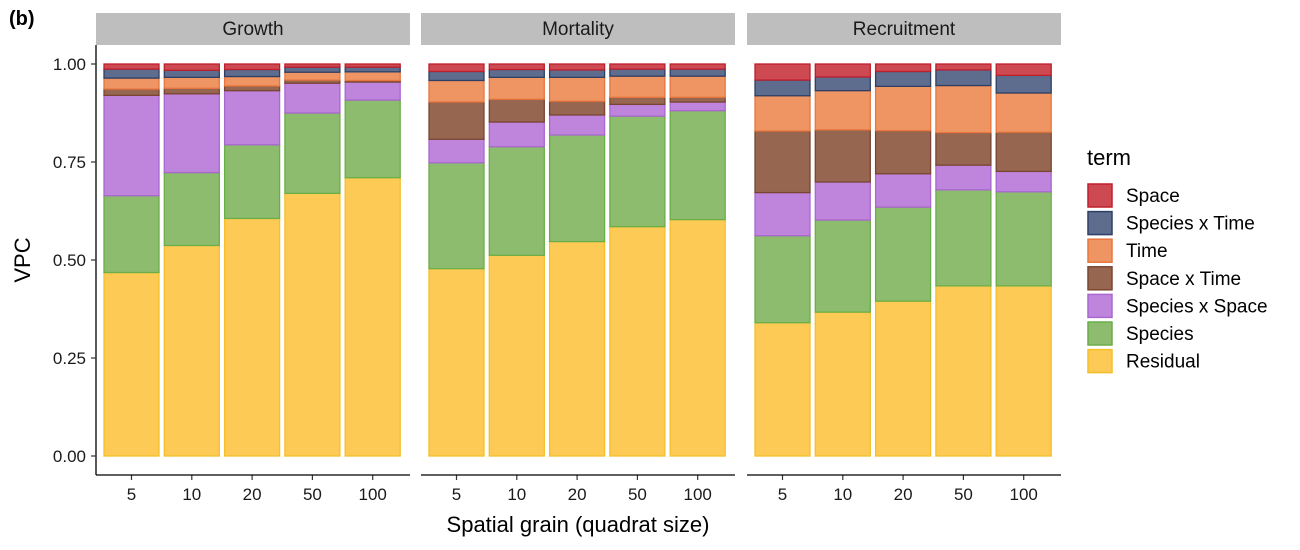 Image resolution: width=1300 pixels, height=550 pixels. What do you see at coordinates (22, 19) in the screenshot?
I see `figure-tag: (b)` at bounding box center [22, 19].